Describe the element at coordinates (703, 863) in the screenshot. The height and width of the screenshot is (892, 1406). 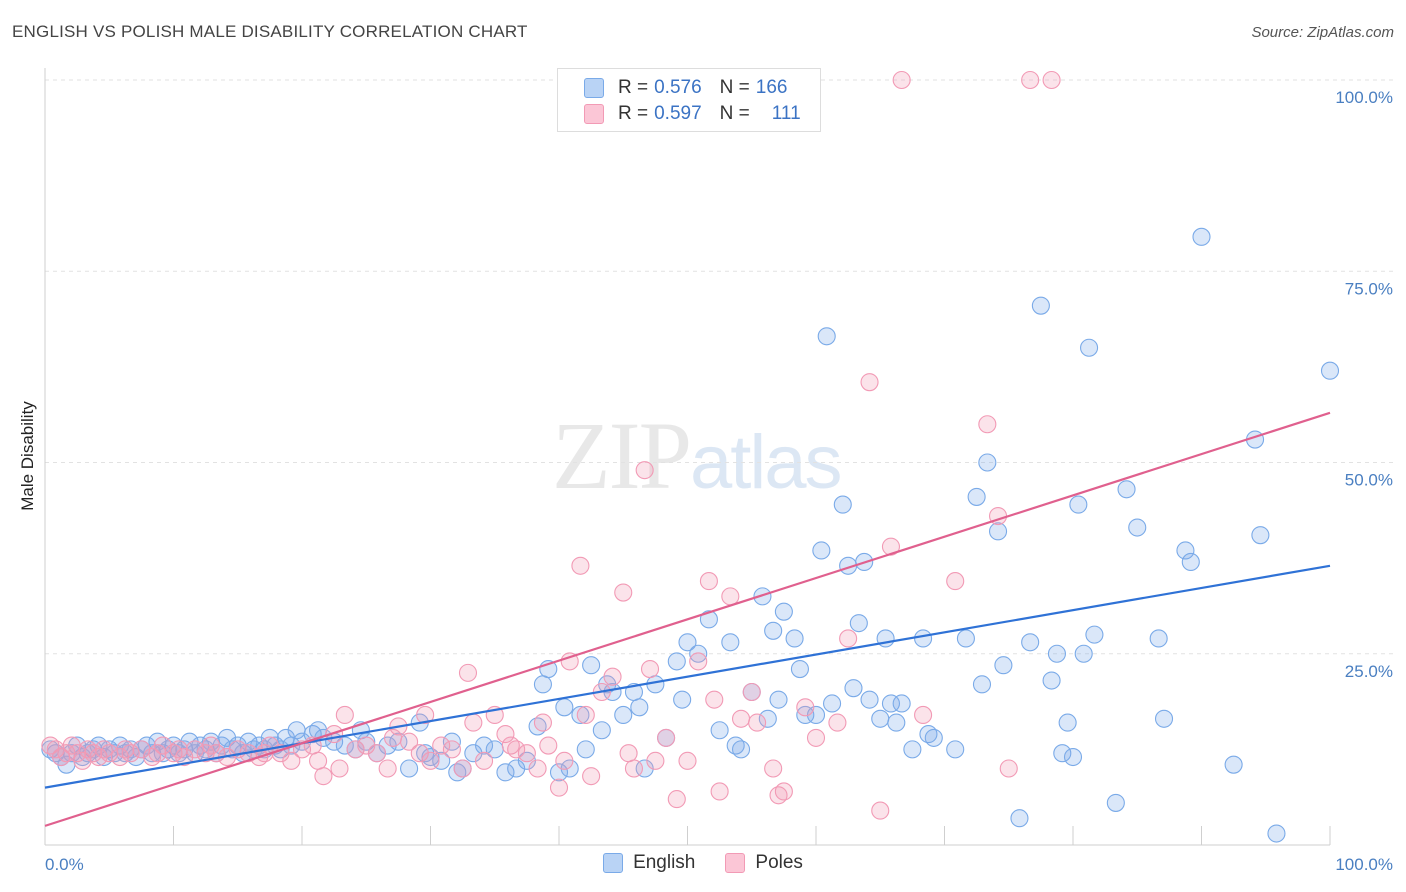
I see `series-legend: English Poles` at that location.